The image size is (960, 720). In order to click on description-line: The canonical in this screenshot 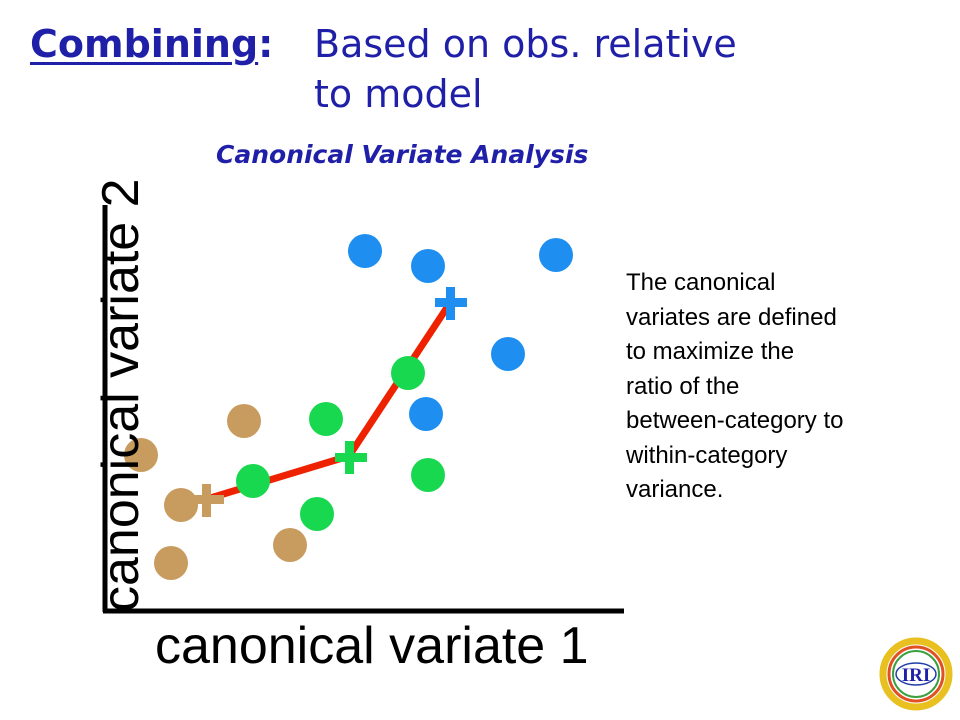, I will do `click(701, 282)`.